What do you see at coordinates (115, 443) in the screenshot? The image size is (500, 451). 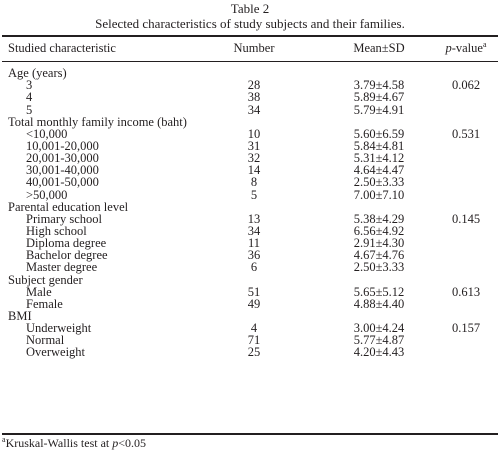 I see `footnote-text-italic: p` at bounding box center [115, 443].